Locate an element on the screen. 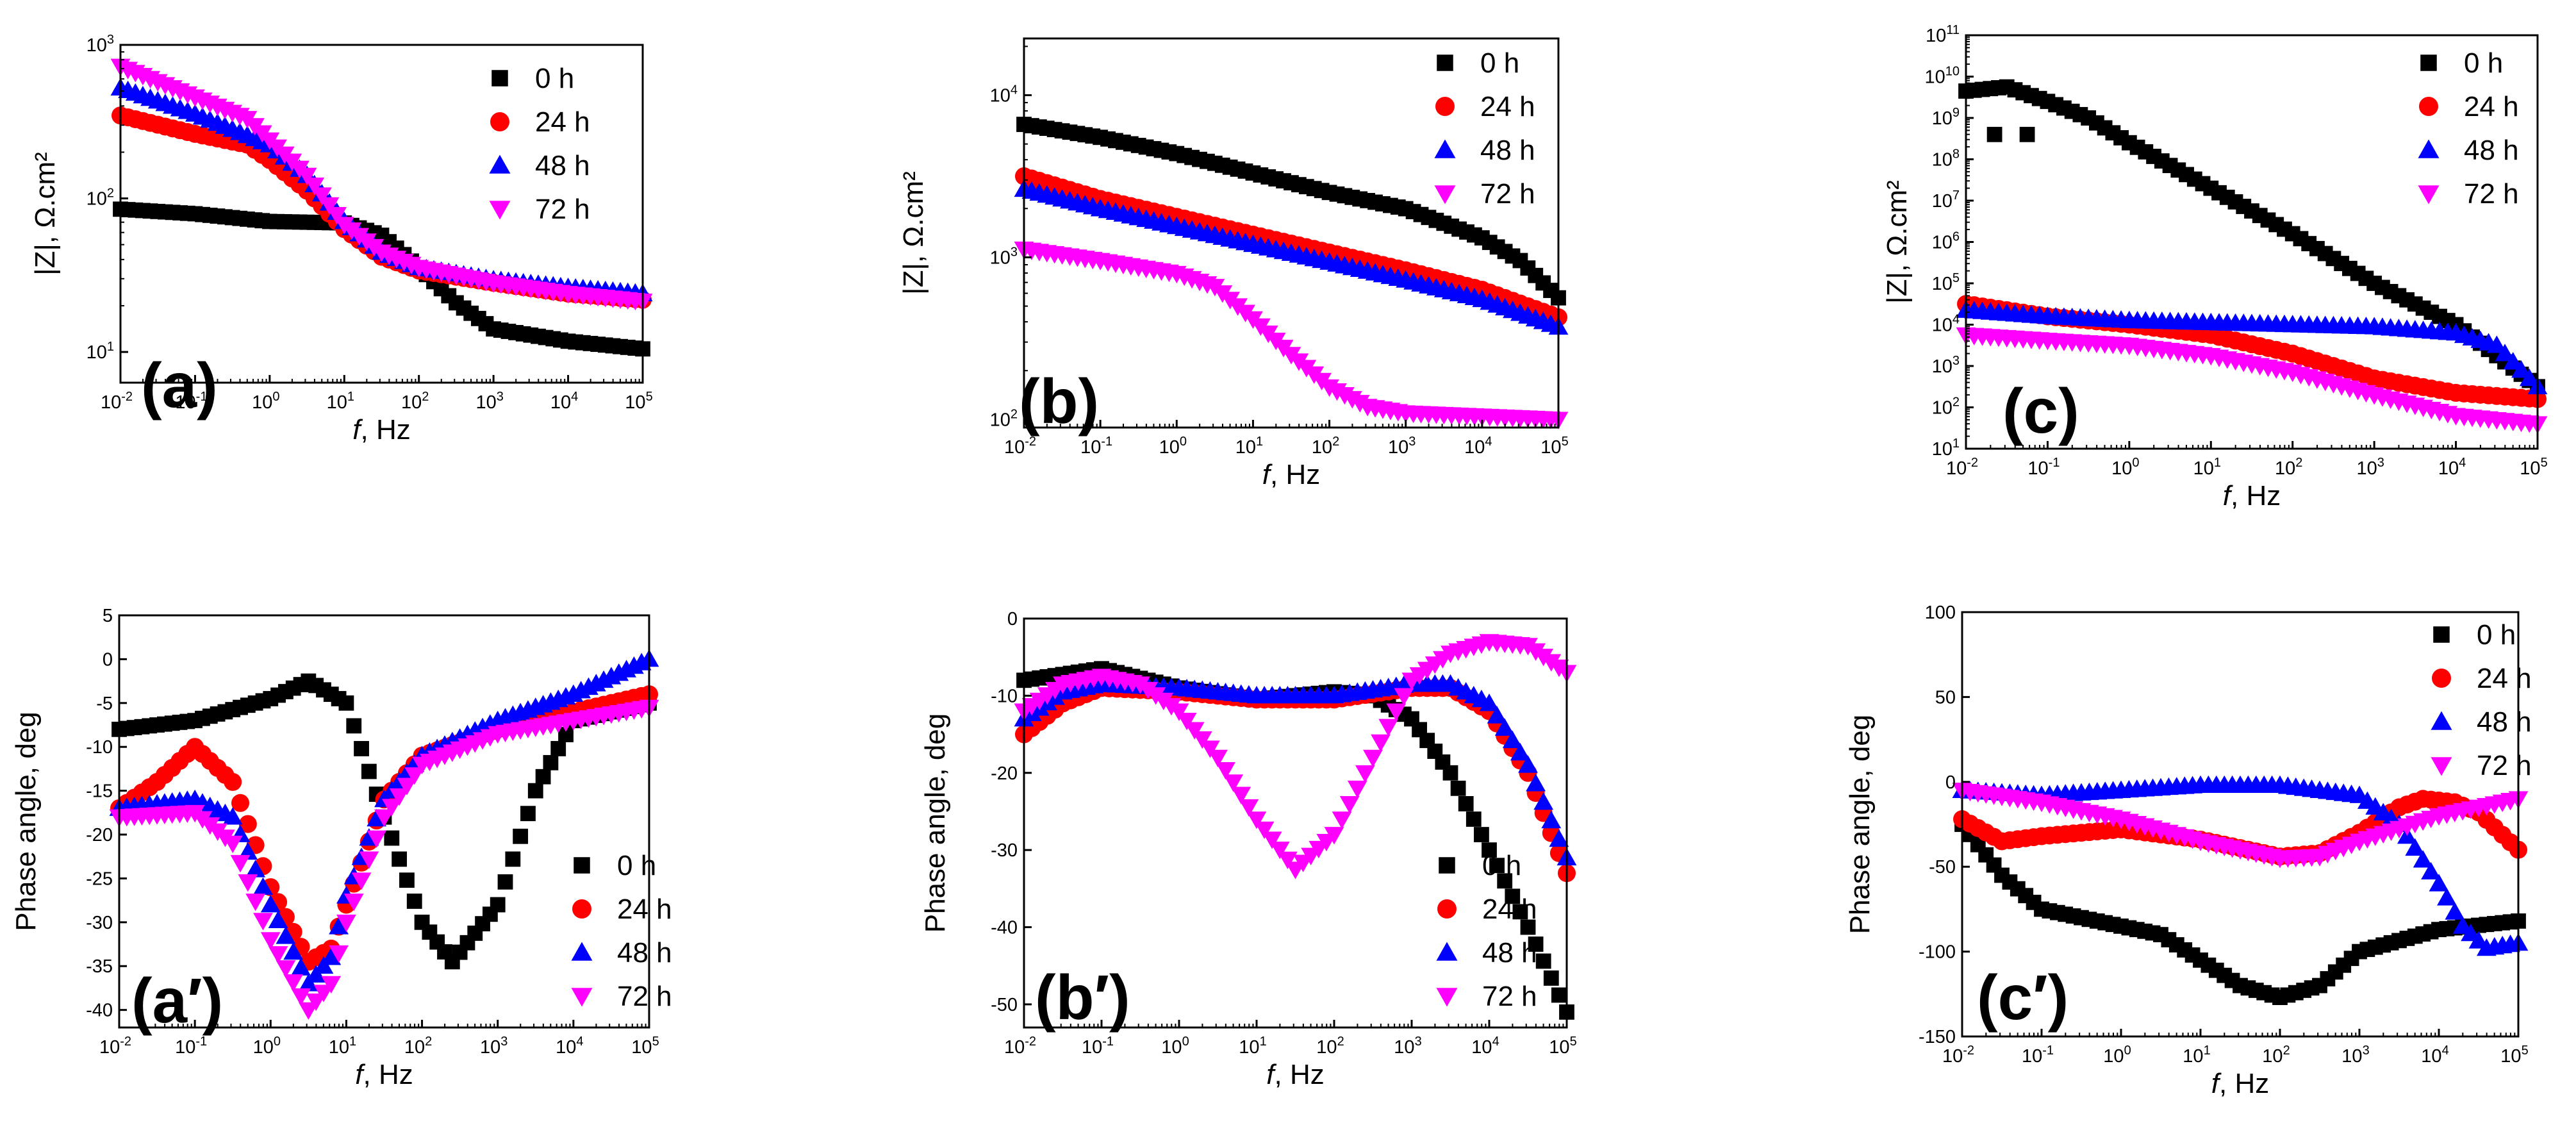 The width and height of the screenshot is (2576, 1123). legend: 0 h 24 h 48 h 72 h is located at coordinates (2468, 128).